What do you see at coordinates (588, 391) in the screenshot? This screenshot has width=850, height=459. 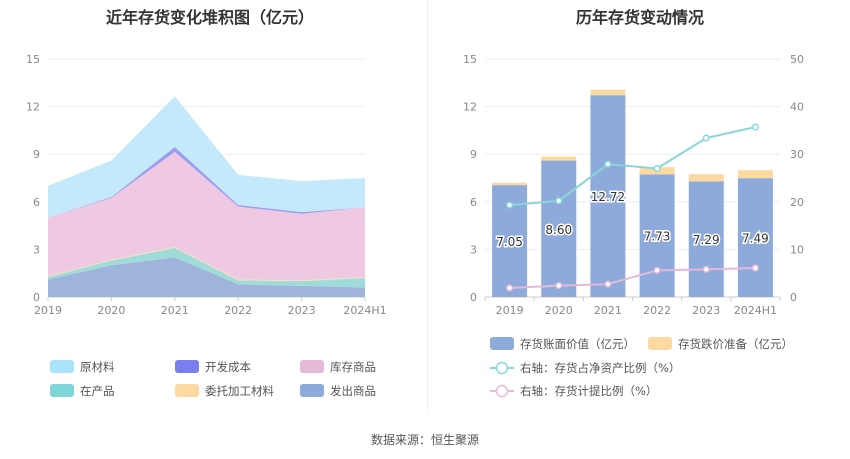 I see `legend-label: 右轴：存货计提比例（%）` at bounding box center [588, 391].